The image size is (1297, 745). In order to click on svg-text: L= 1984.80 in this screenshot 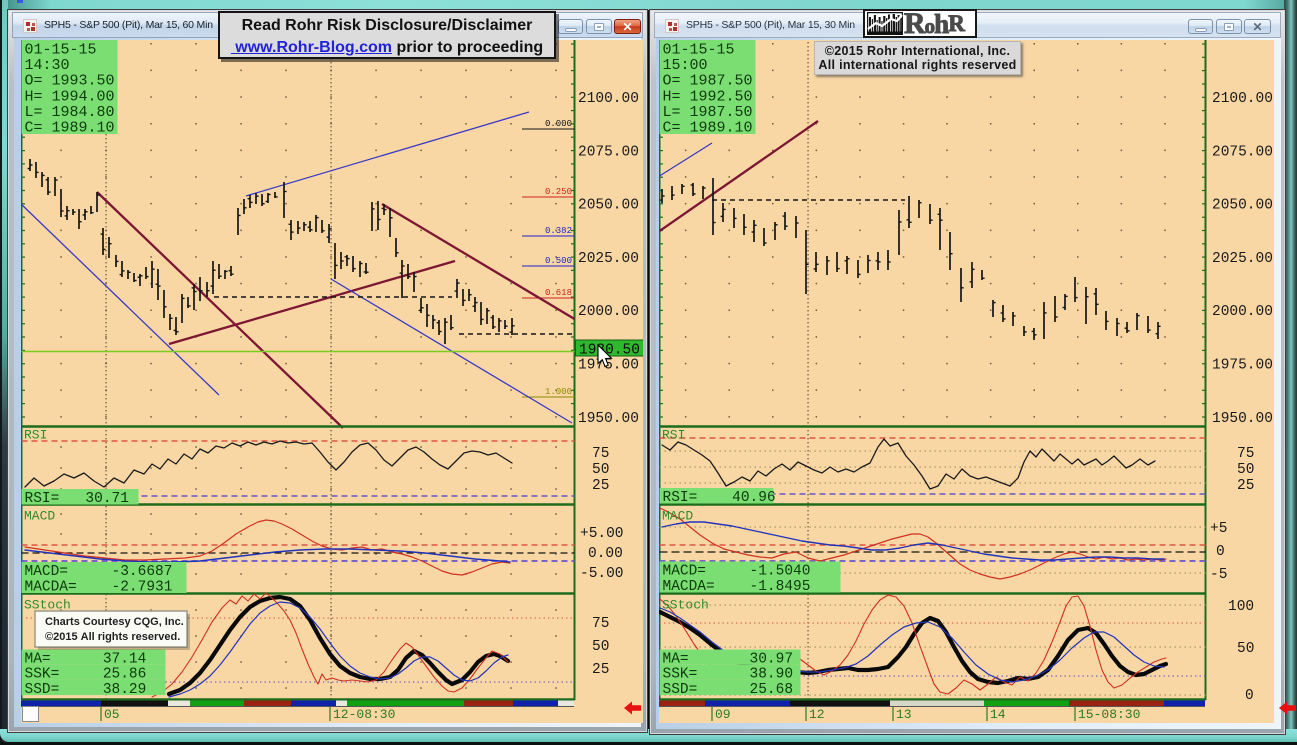, I will do `click(70, 112)`.